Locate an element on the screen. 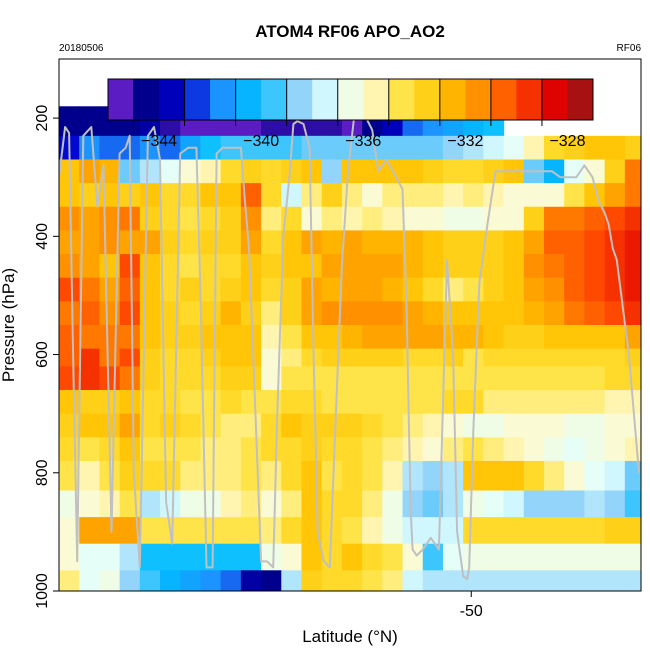 This screenshot has width=650, height=650. colorbar-frame is located at coordinates (350, 99).